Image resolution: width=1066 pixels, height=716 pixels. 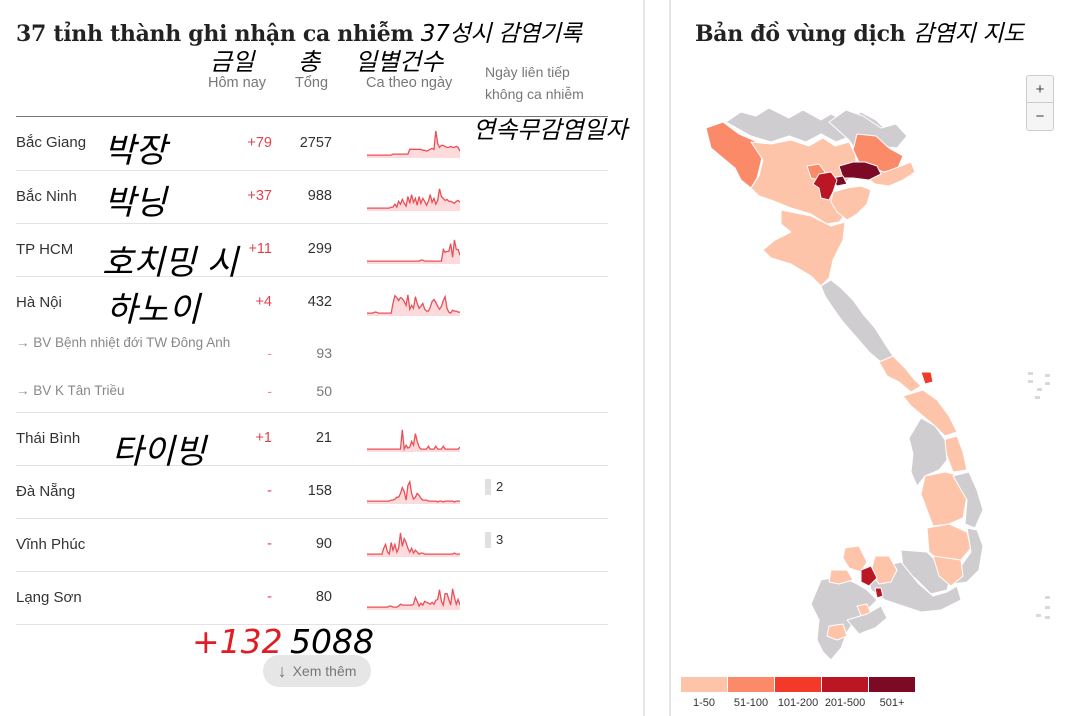 What do you see at coordinates (312, 116) in the screenshot?
I see `header-divider` at bounding box center [312, 116].